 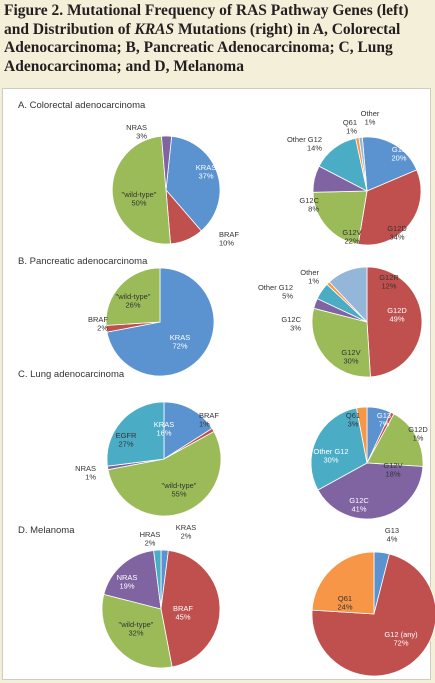 What do you see at coordinates (309, 205) in the screenshot?
I see `slice-label-g12c: G12C 8%` at bounding box center [309, 205].